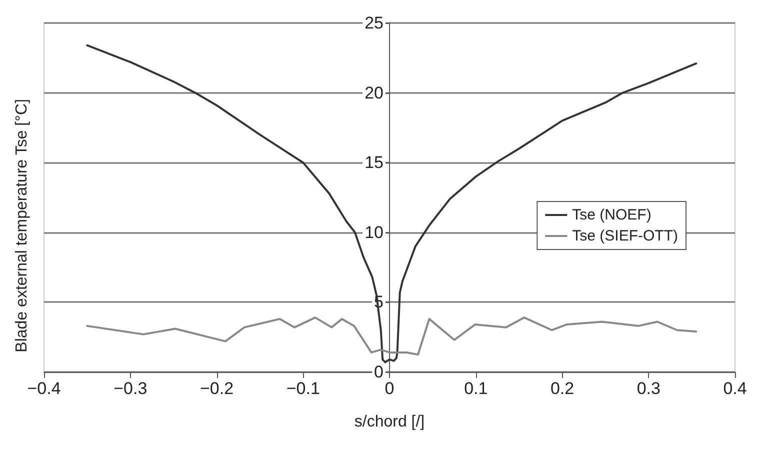  Describe the element at coordinates (625, 236) in the screenshot. I see `legend-label: Tse (SIEF-OTT)` at that location.